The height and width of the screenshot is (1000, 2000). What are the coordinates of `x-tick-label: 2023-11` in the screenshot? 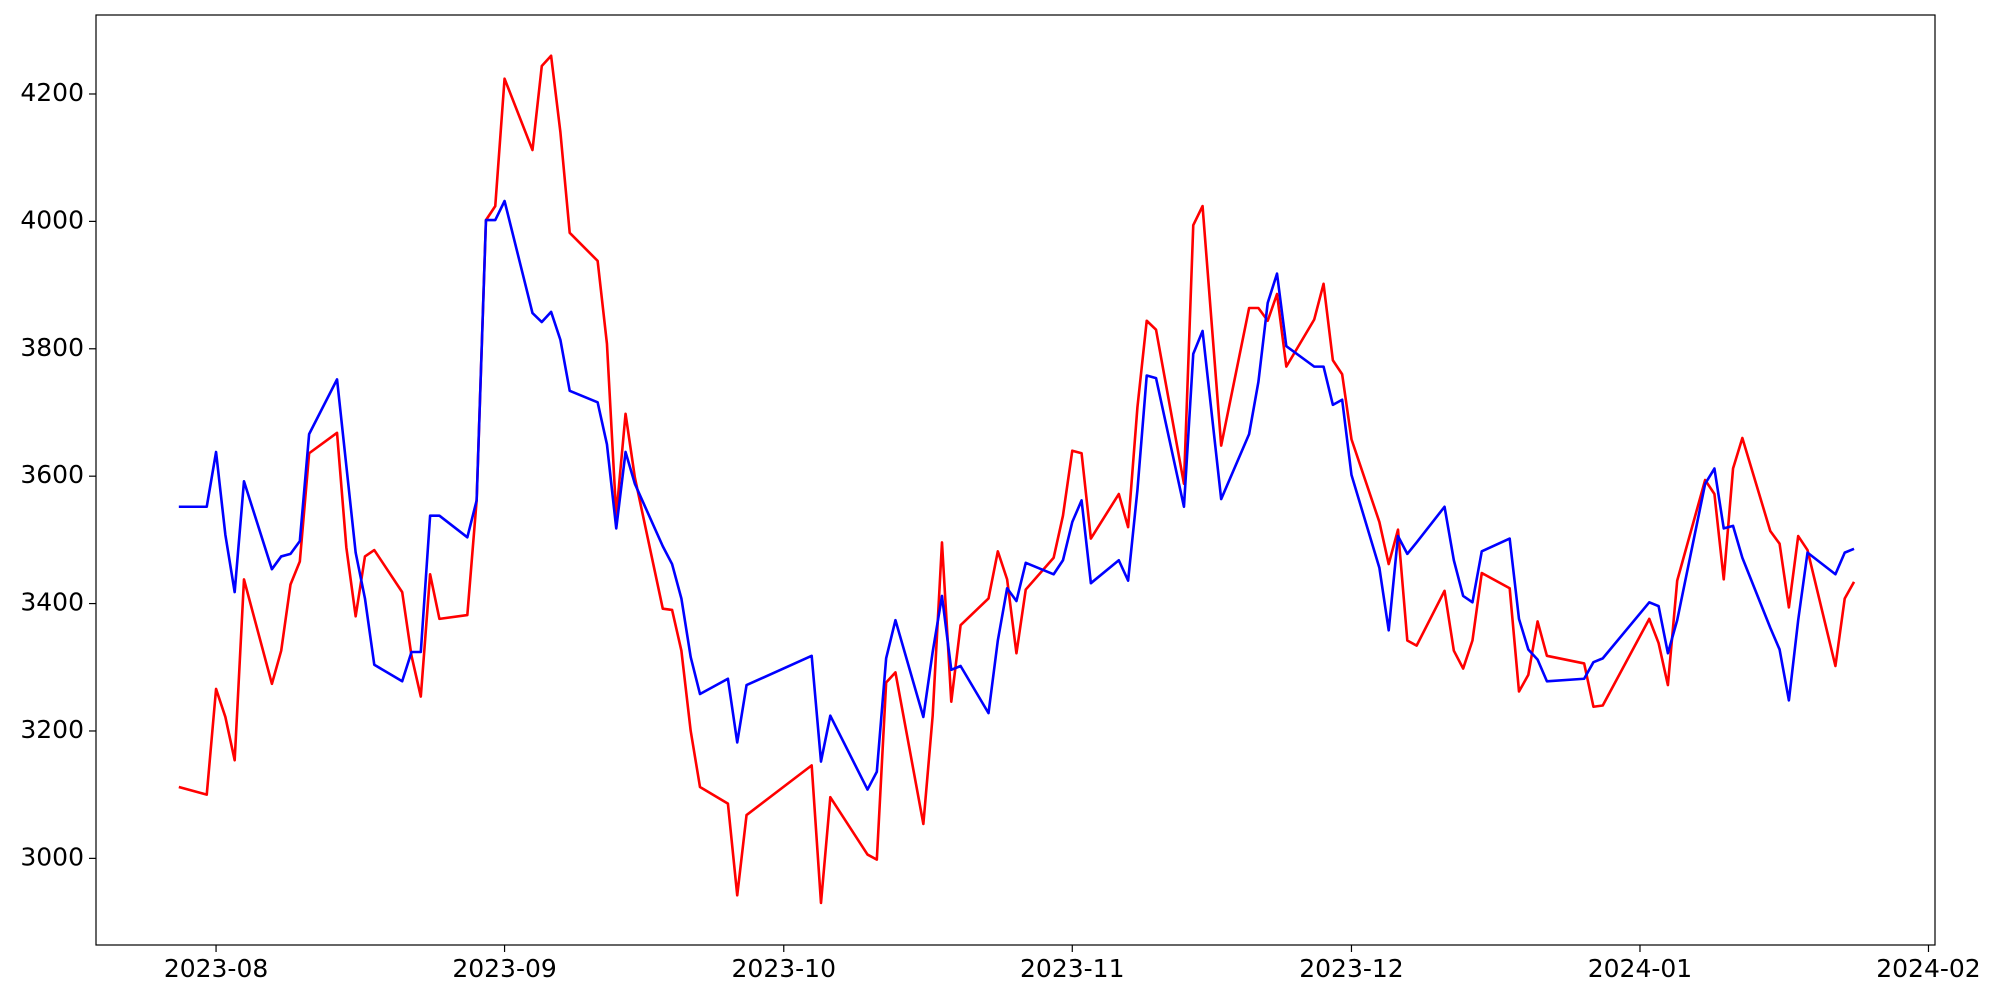 It's located at (1072, 968).